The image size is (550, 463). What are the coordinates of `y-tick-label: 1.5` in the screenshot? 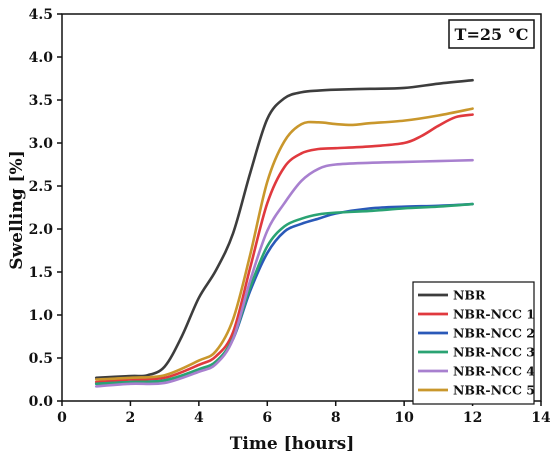 It's located at (41, 273).